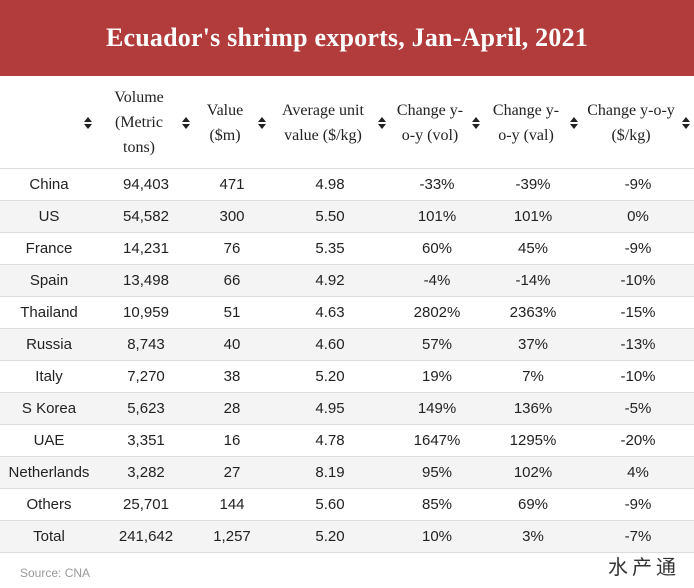 Image resolution: width=694 pixels, height=588 pixels. Describe the element at coordinates (437, 184) in the screenshot. I see `change-vol-cell: -33%` at that location.